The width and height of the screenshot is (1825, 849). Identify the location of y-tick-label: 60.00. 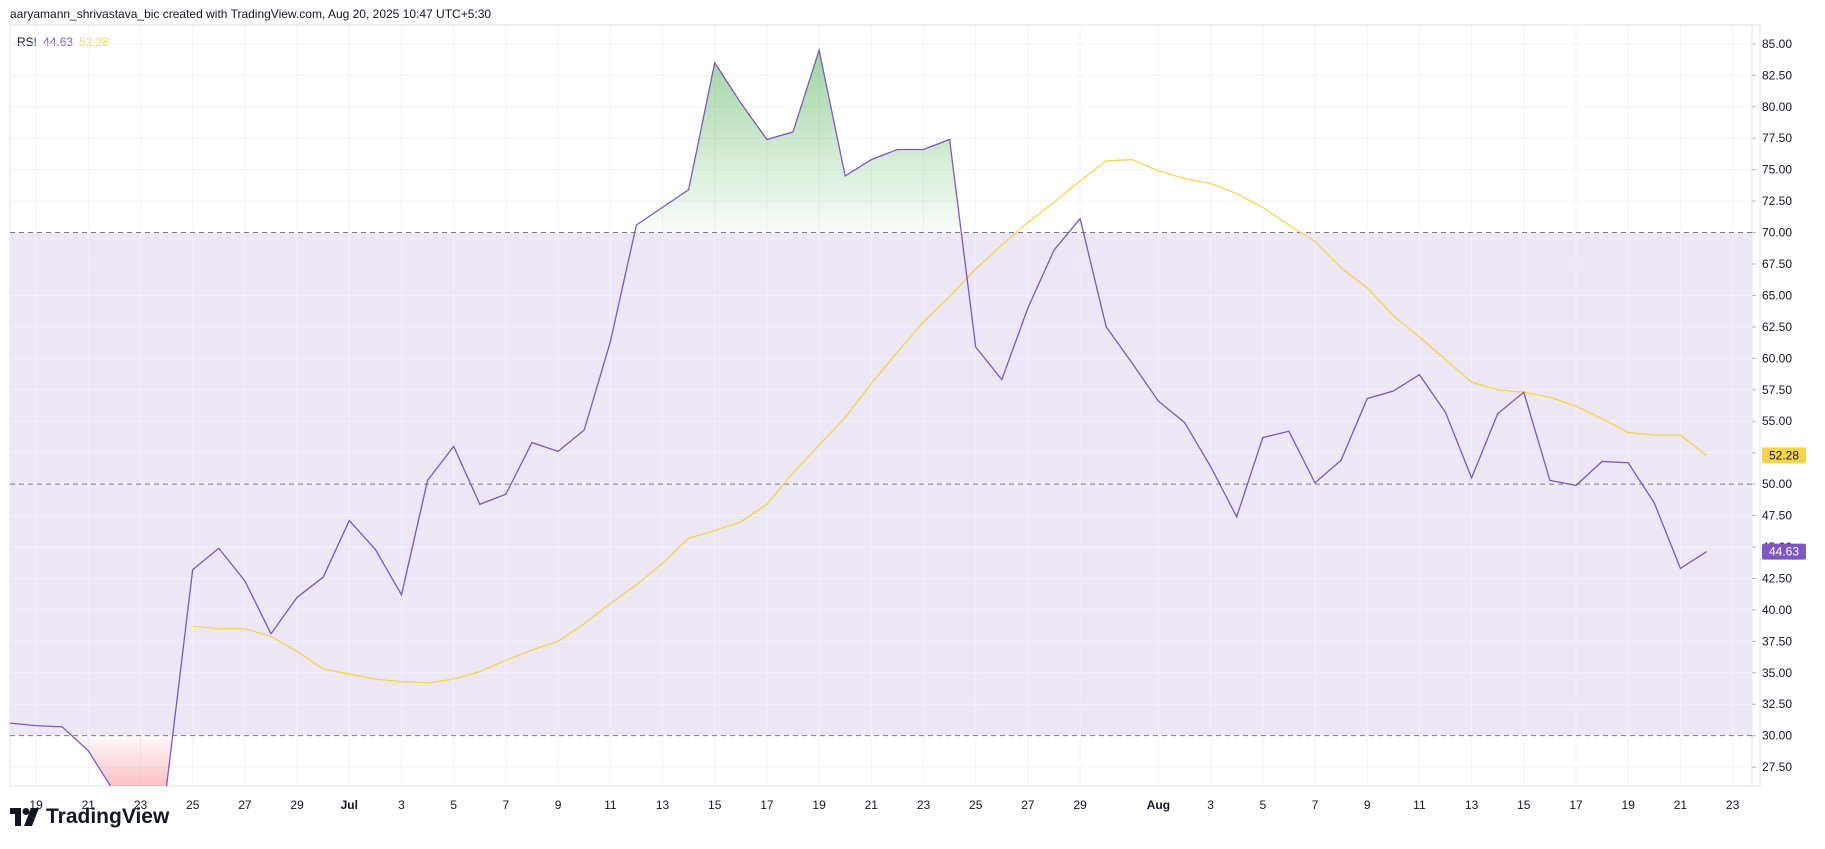
(1777, 358).